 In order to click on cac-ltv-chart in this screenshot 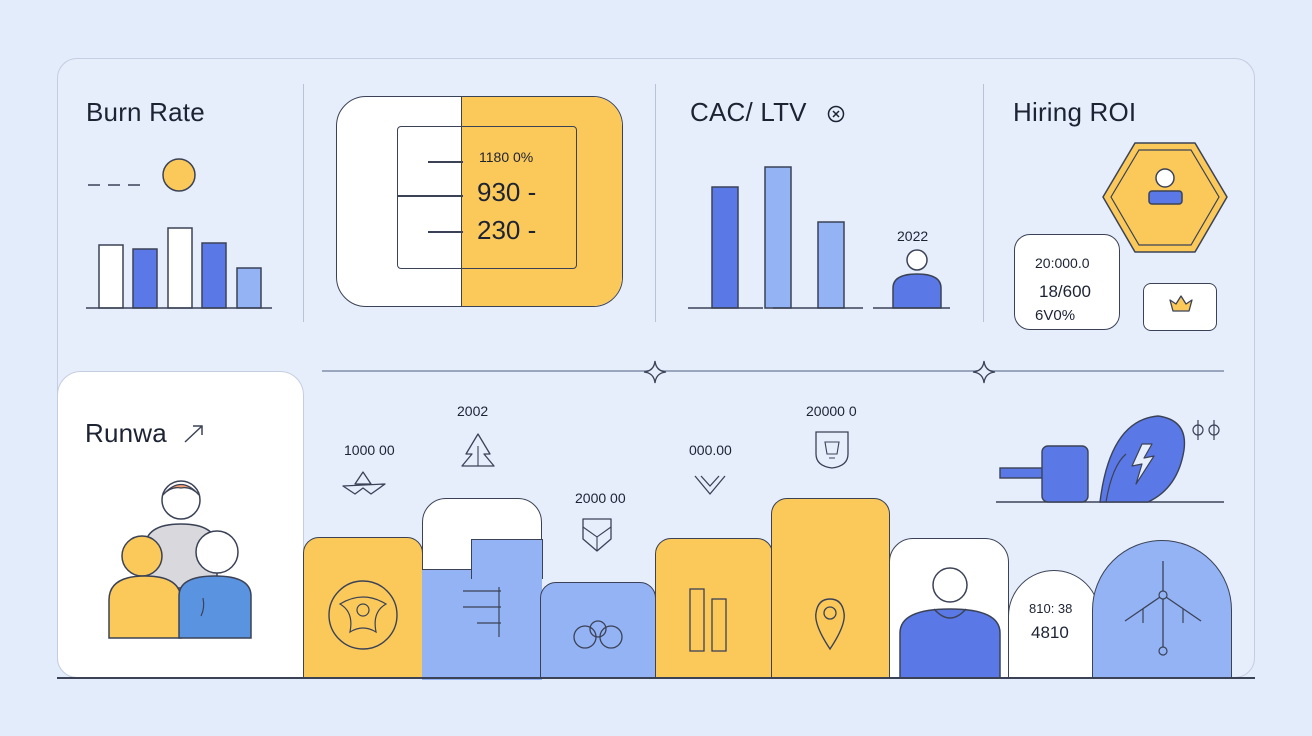, I will do `click(819, 237)`.